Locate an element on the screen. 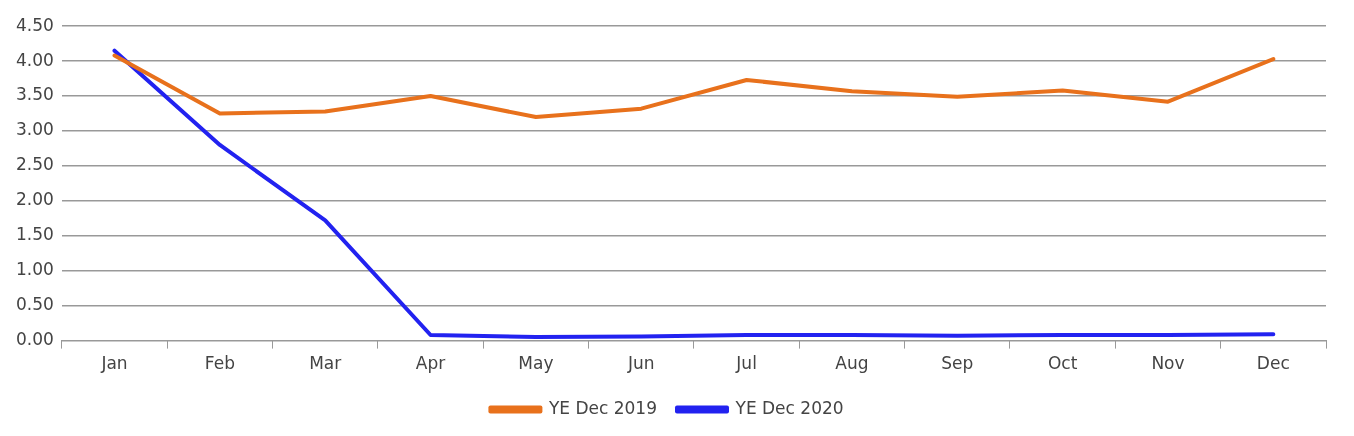 The width and height of the screenshot is (1354, 436). y-tick-label: 1.00 is located at coordinates (34, 269).